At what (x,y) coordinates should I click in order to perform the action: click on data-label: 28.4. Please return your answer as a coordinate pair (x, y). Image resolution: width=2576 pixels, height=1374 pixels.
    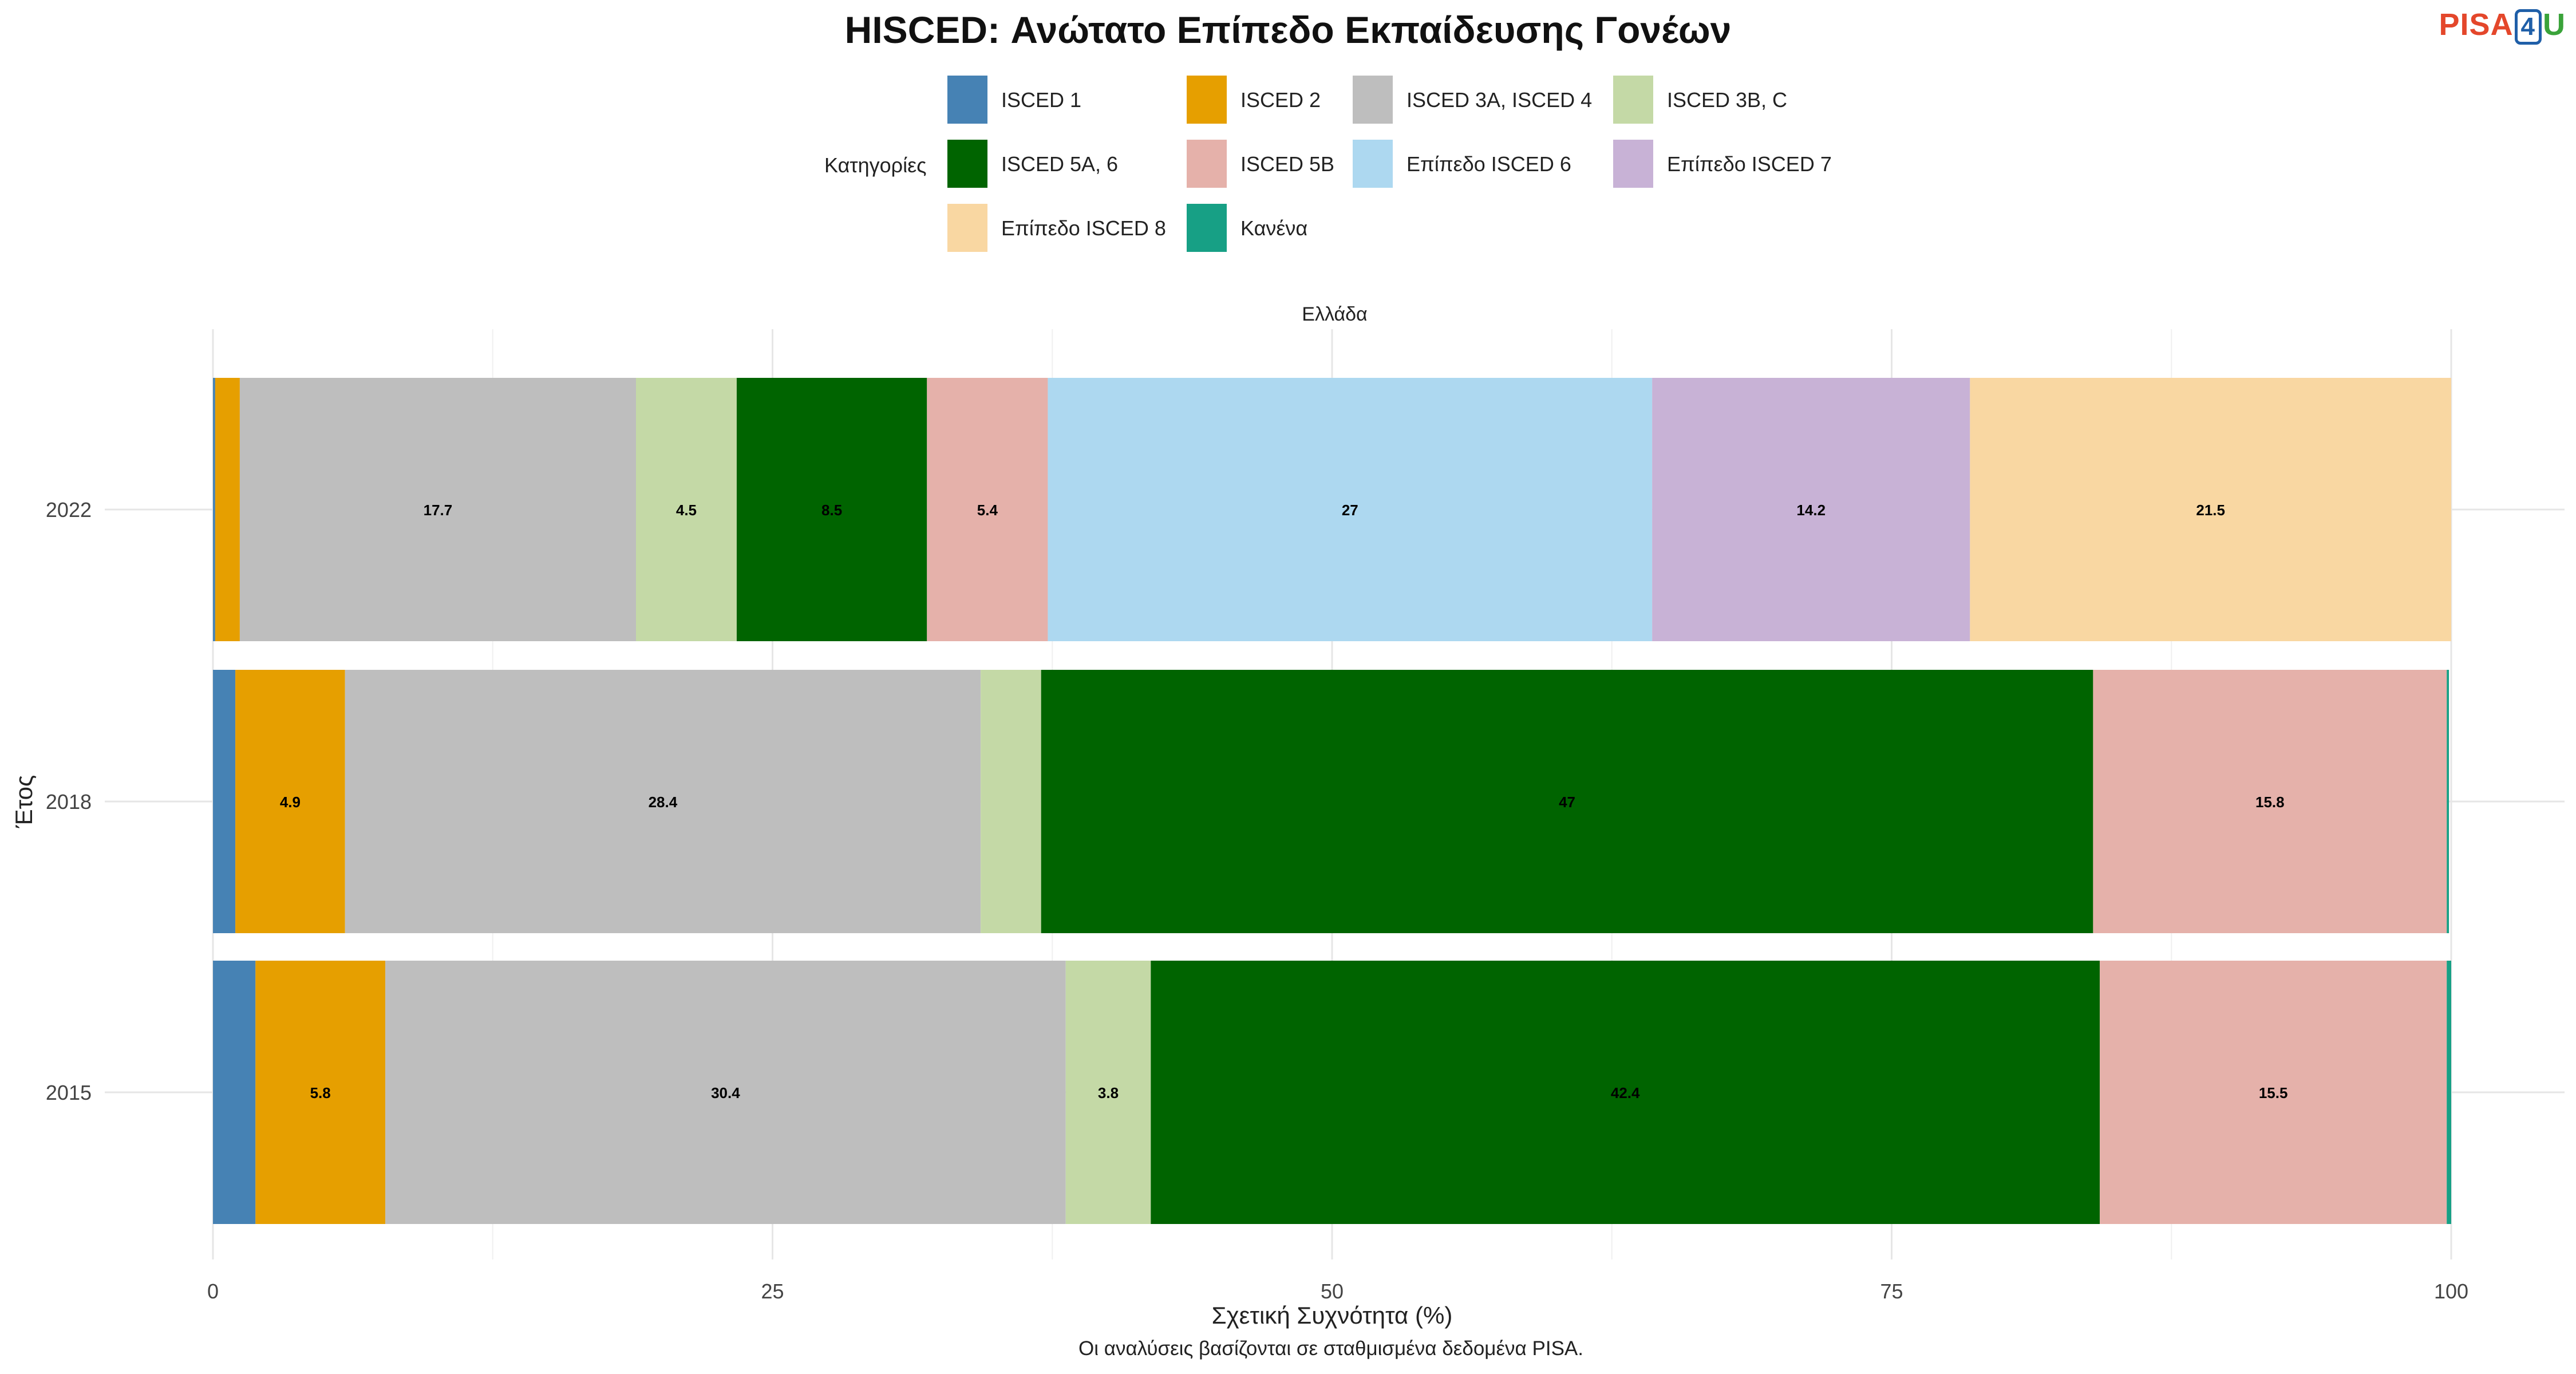
    Looking at the image, I should click on (663, 802).